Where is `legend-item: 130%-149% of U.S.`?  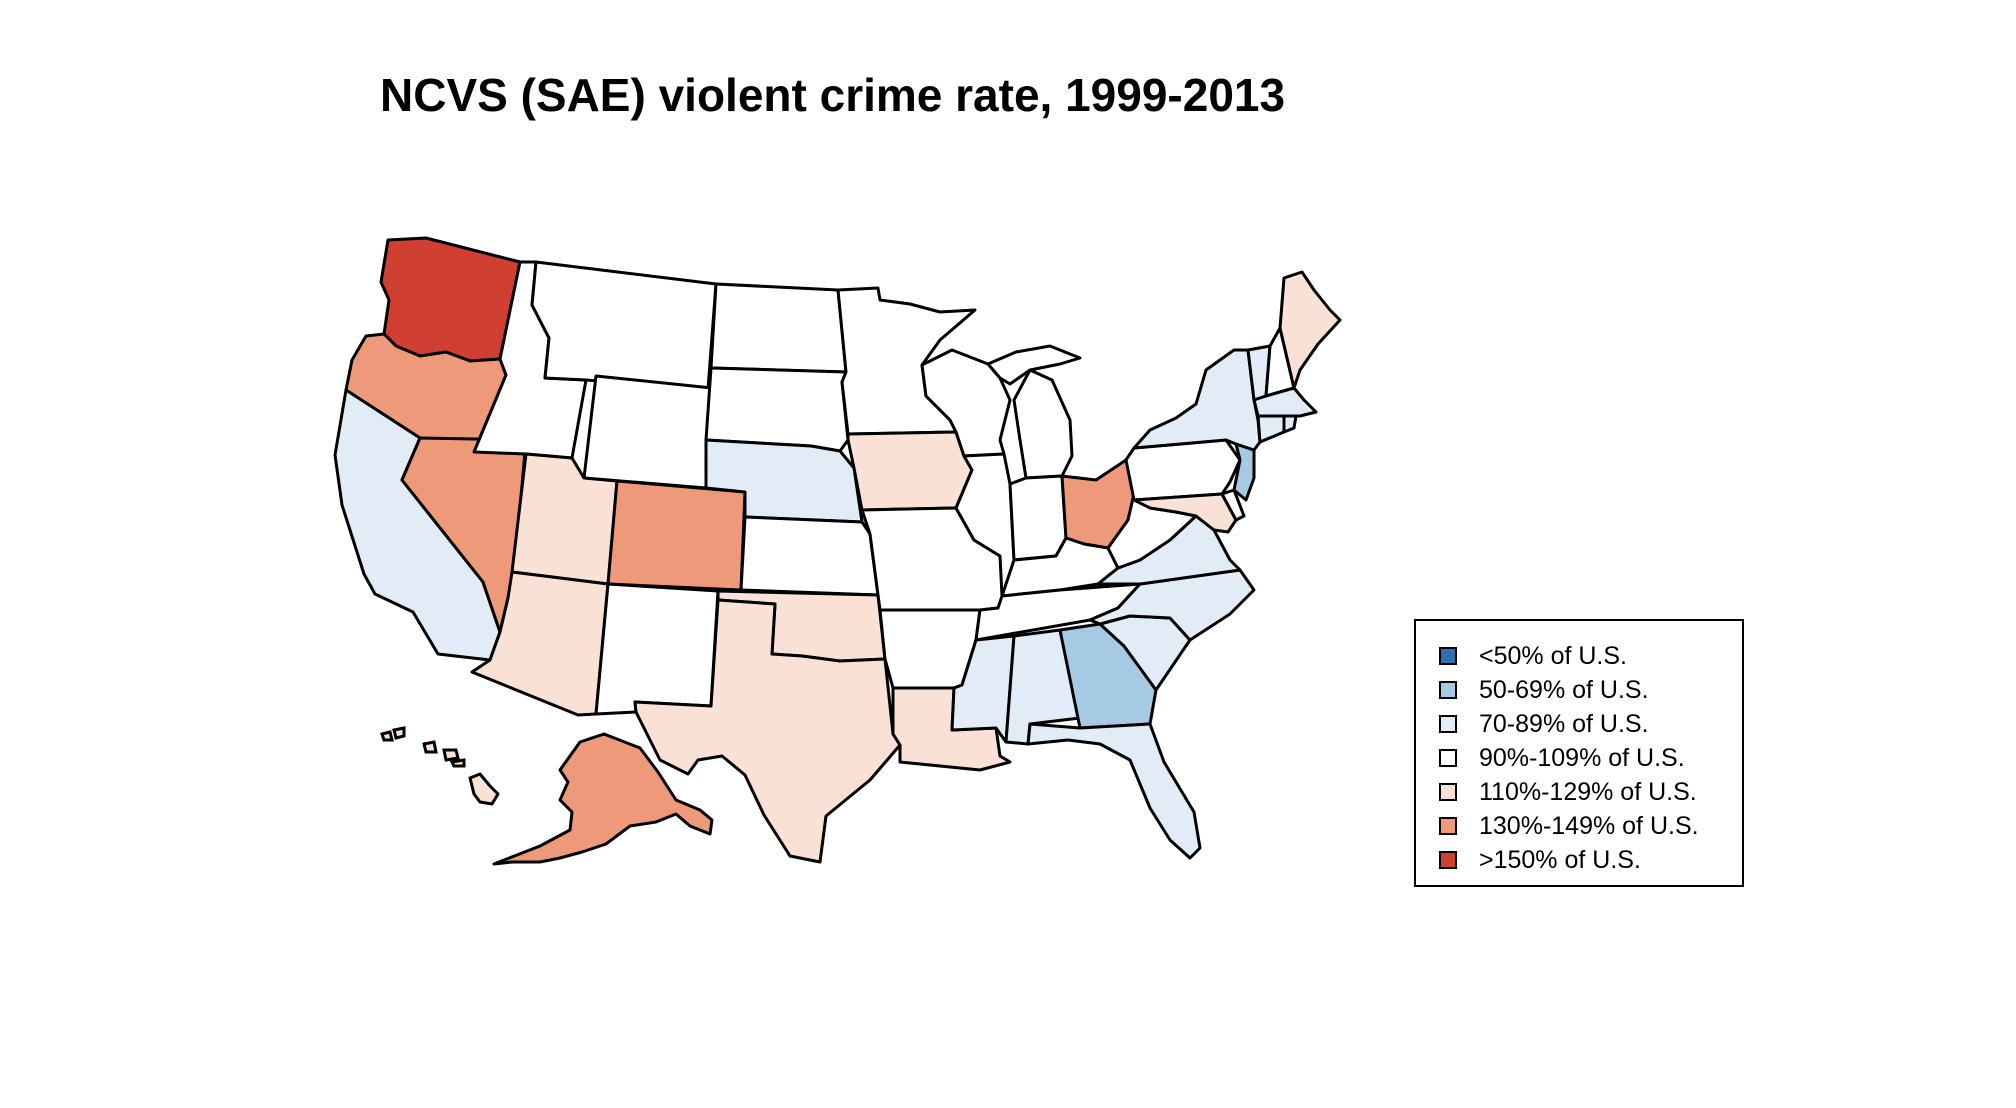
legend-item: 130%-149% of U.S. is located at coordinates (1579, 826).